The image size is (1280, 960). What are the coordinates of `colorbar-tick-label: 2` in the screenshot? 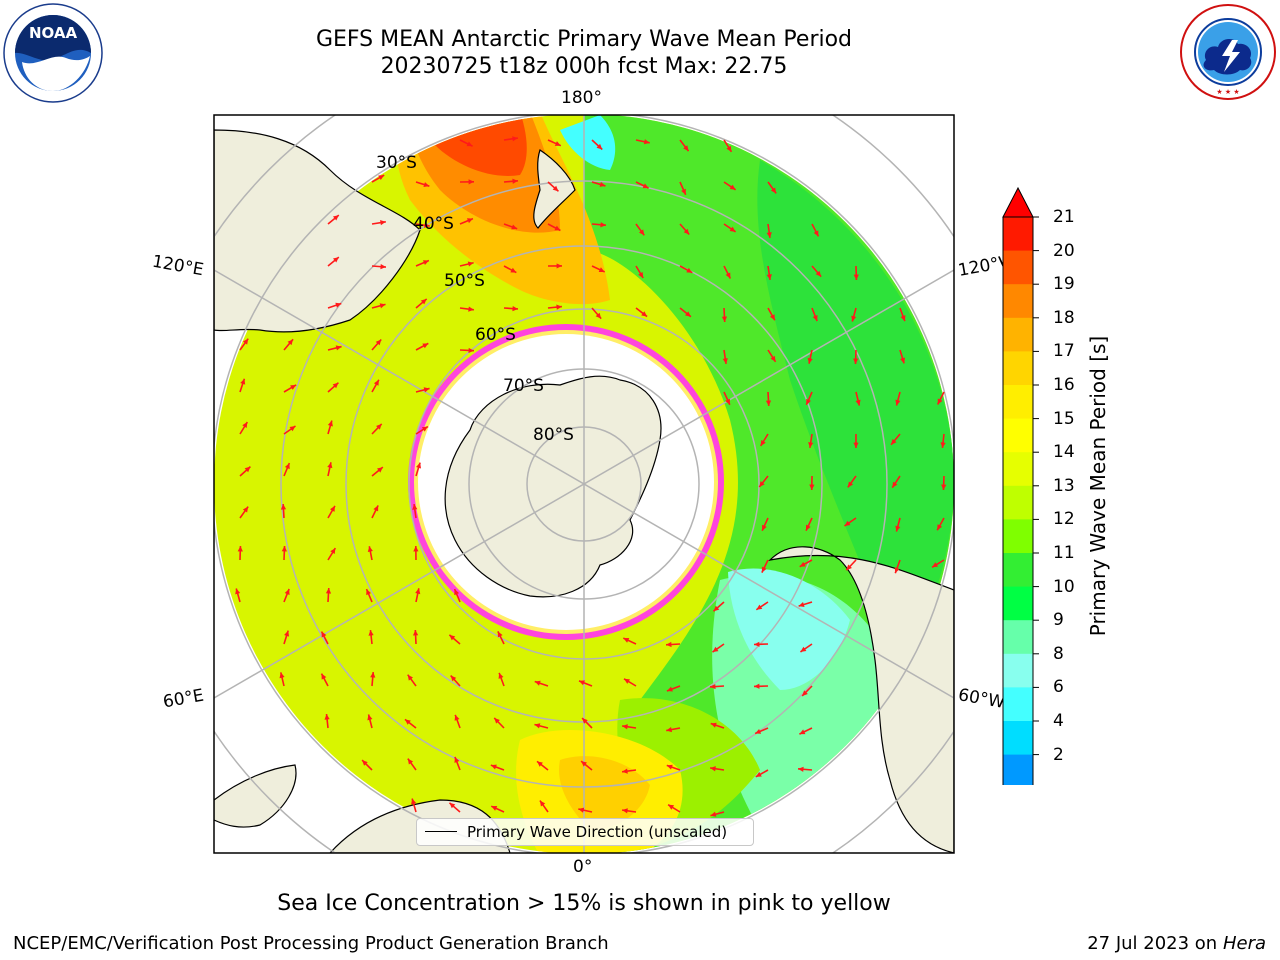 It's located at (1058, 754).